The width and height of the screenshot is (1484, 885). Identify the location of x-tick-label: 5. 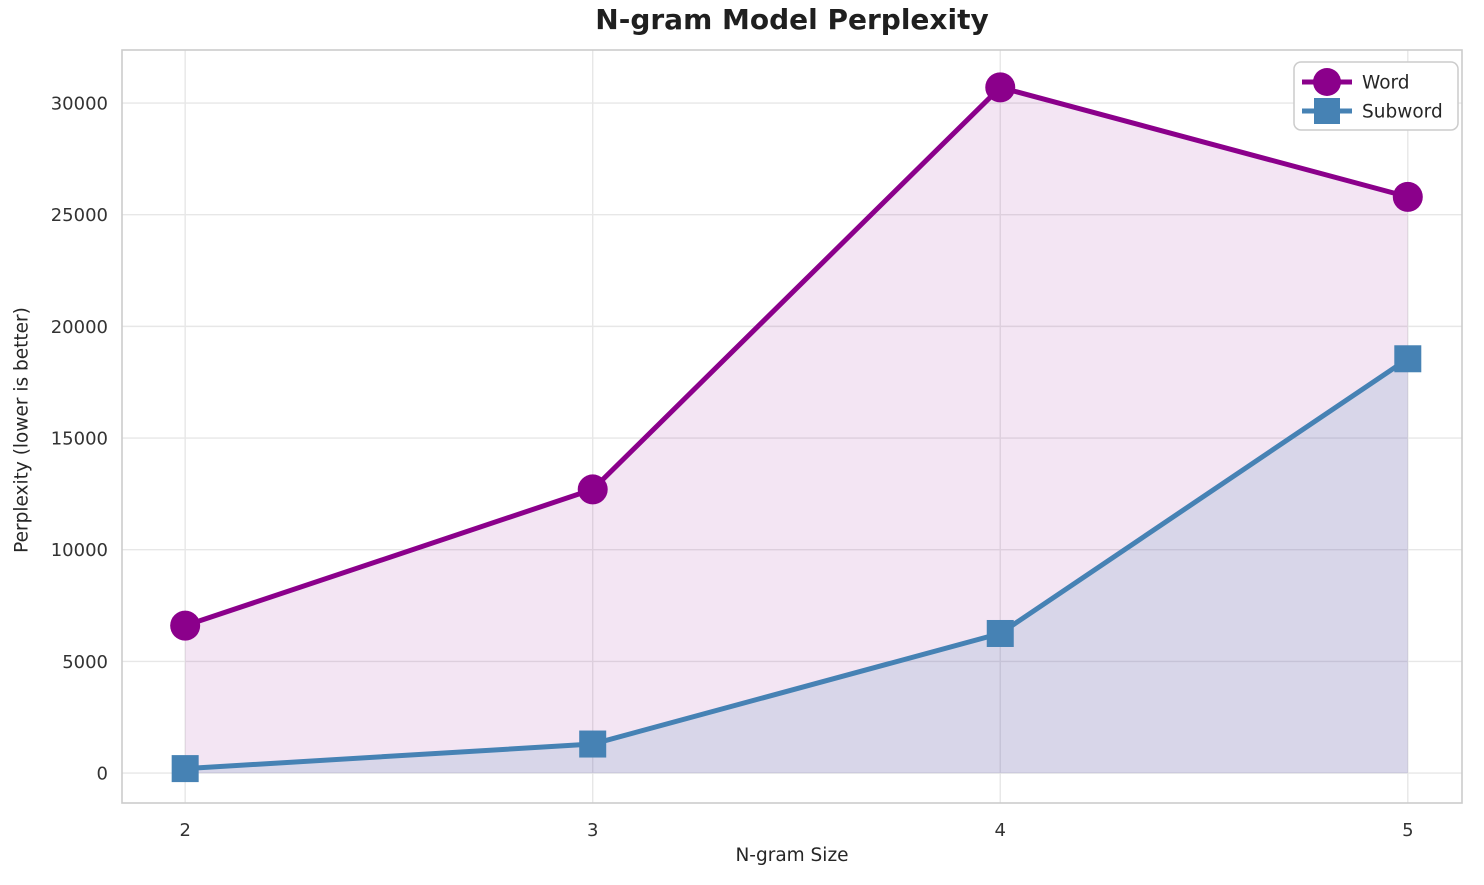
(1407, 830).